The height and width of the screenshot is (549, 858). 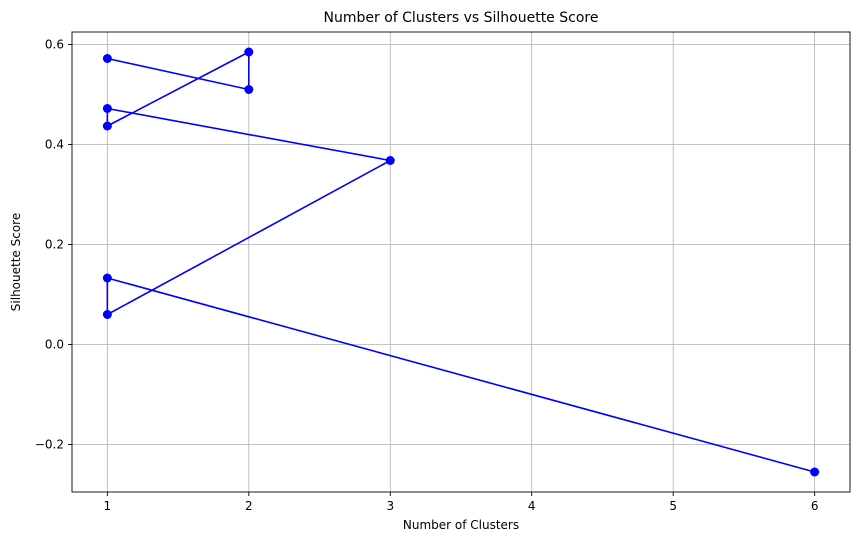 I want to click on y-tick-label: −0.2, so click(x=49, y=445).